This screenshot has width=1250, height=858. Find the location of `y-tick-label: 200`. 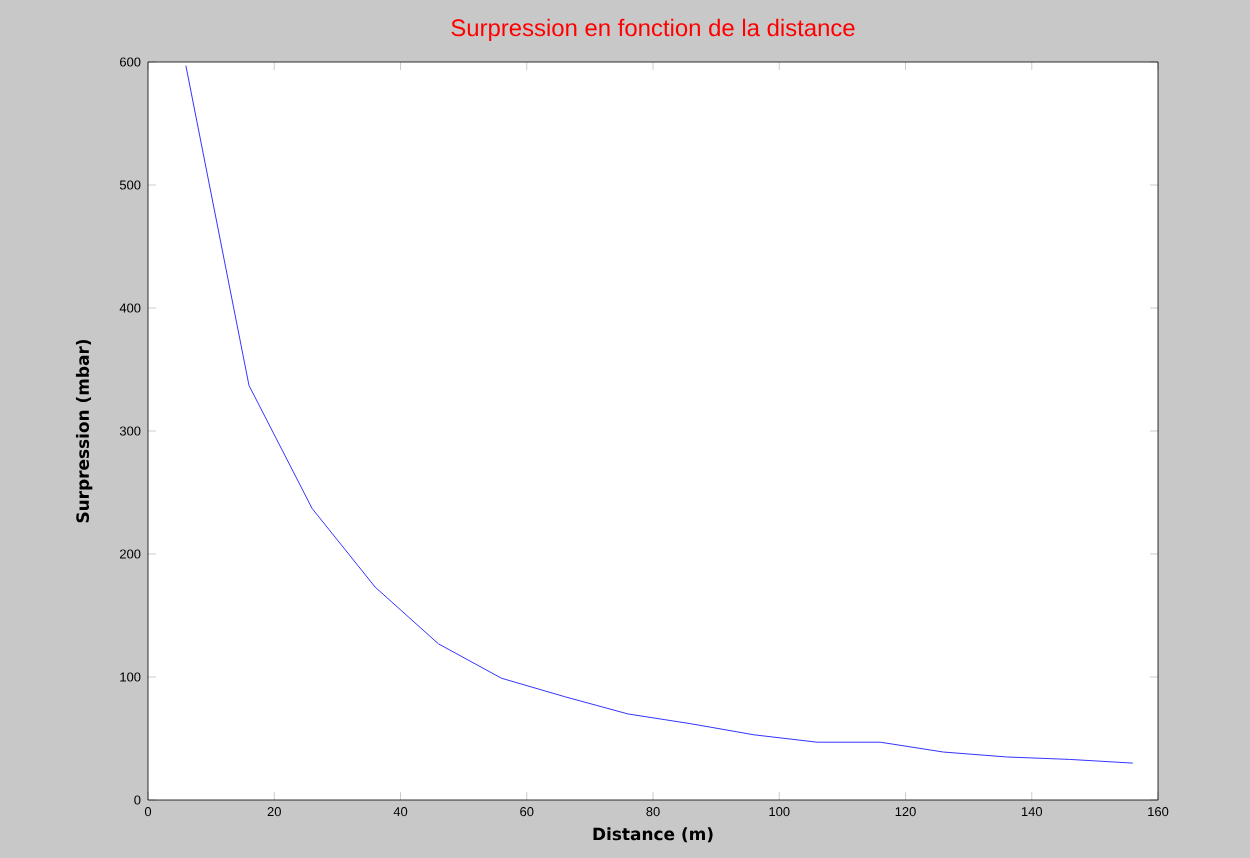

y-tick-label: 200 is located at coordinates (130, 554).